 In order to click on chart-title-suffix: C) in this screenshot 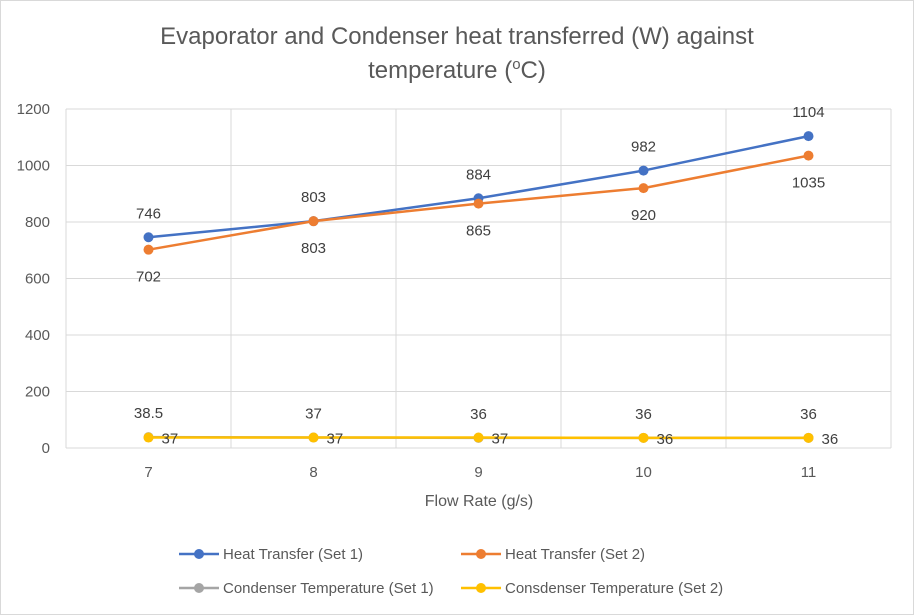, I will do `click(533, 70)`.